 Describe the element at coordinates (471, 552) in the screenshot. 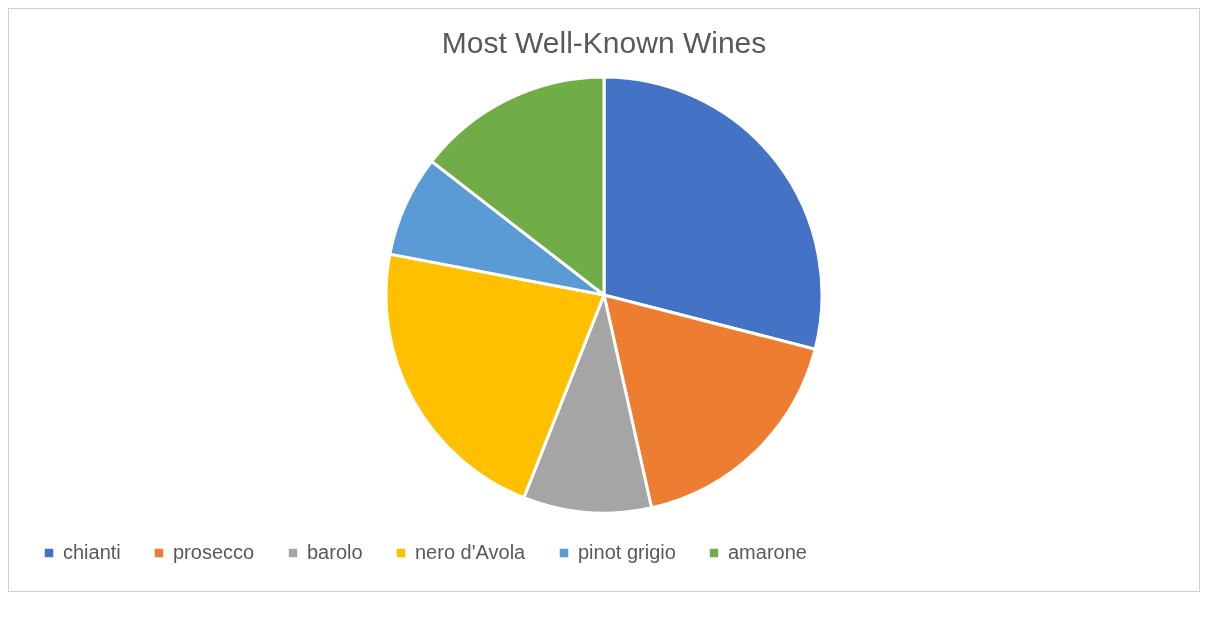

I see `legend-label: nero d'Avola` at that location.